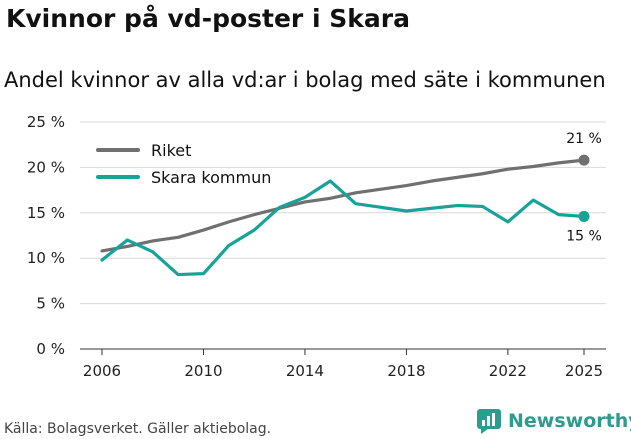 The width and height of the screenshot is (631, 439). Describe the element at coordinates (489, 421) in the screenshot. I see `newsworthy-icon` at that location.